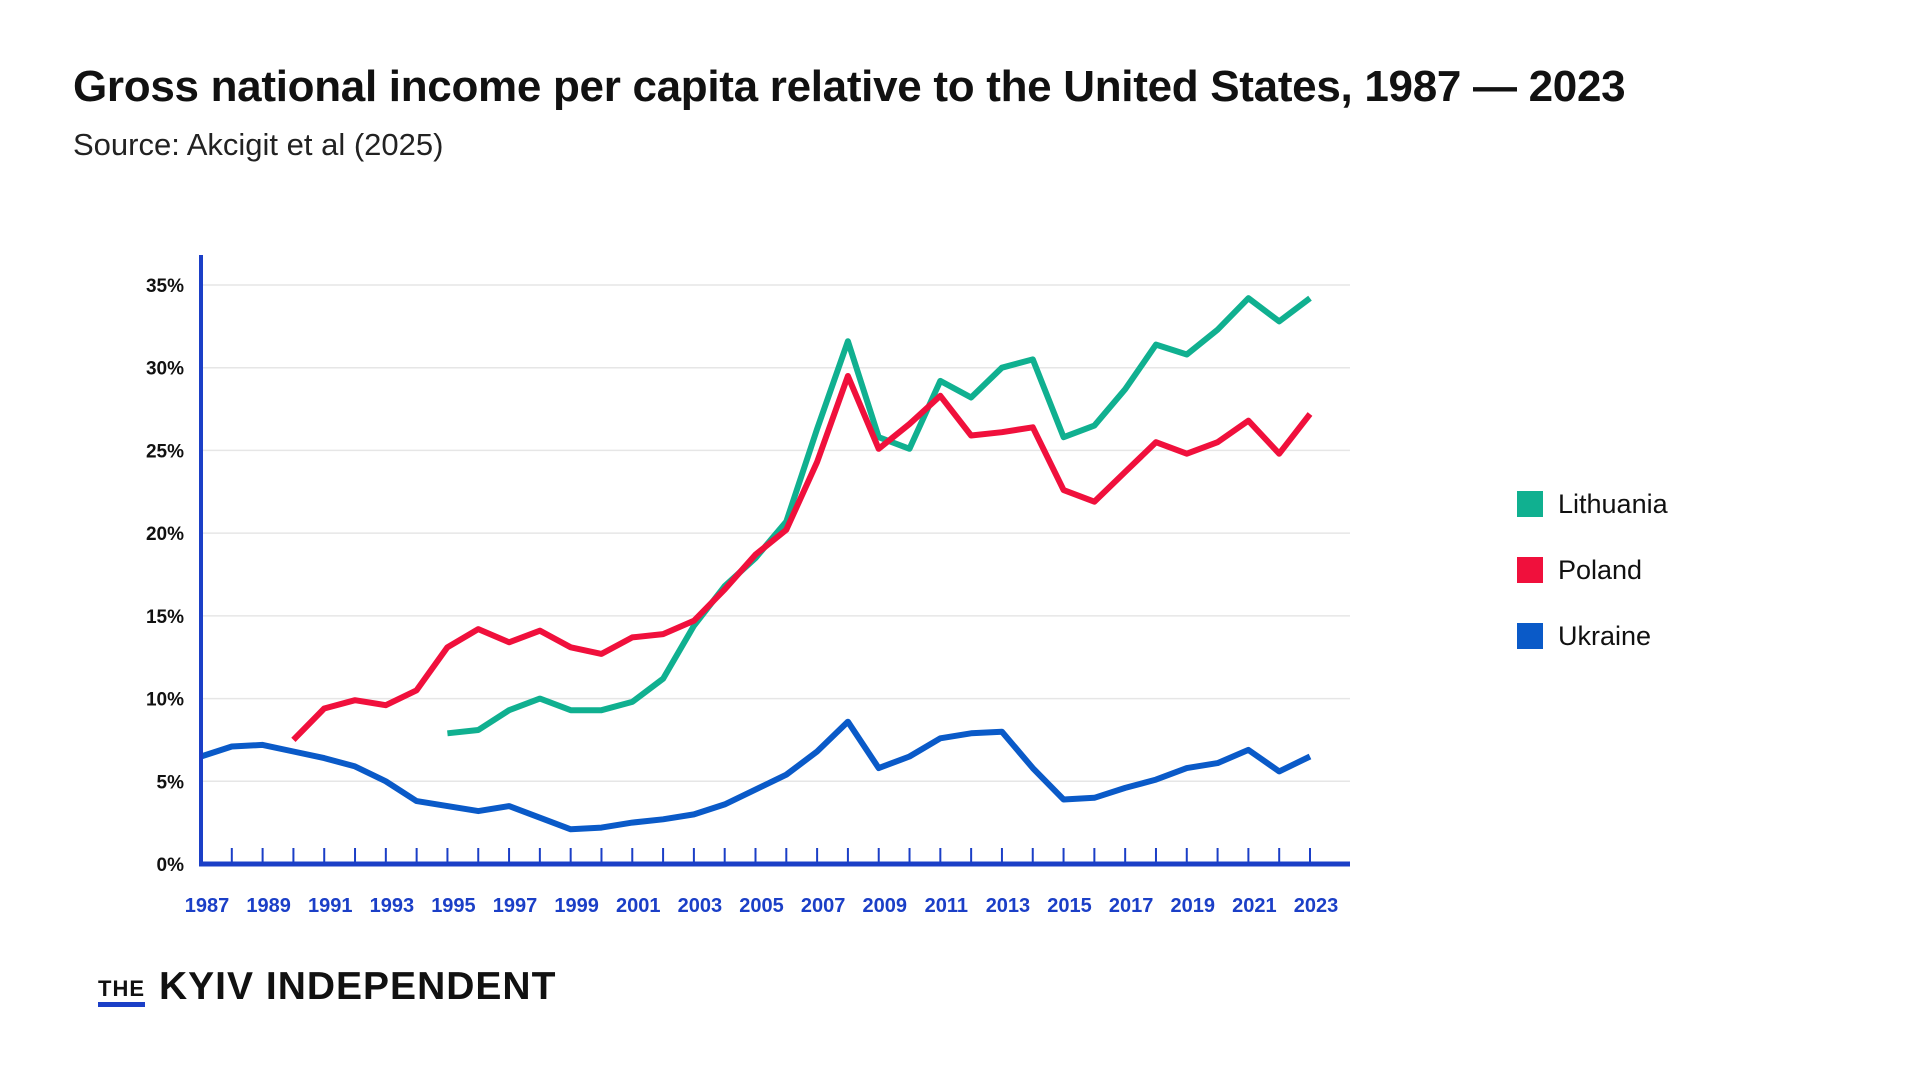 The image size is (1920, 1080). I want to click on legend-item-ukraine: Ukraine, so click(1592, 636).